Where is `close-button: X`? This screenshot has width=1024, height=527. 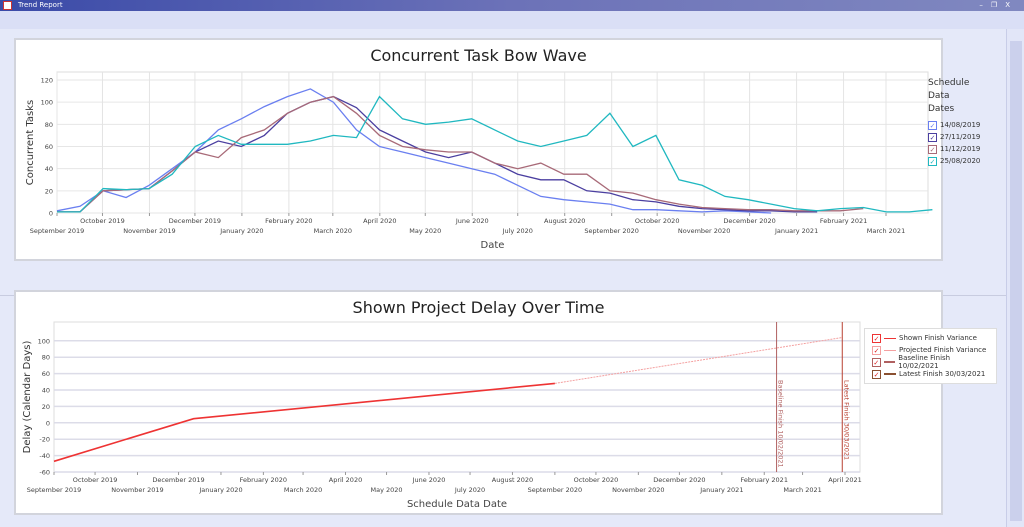
close-button: X is located at coordinates (1011, 5).